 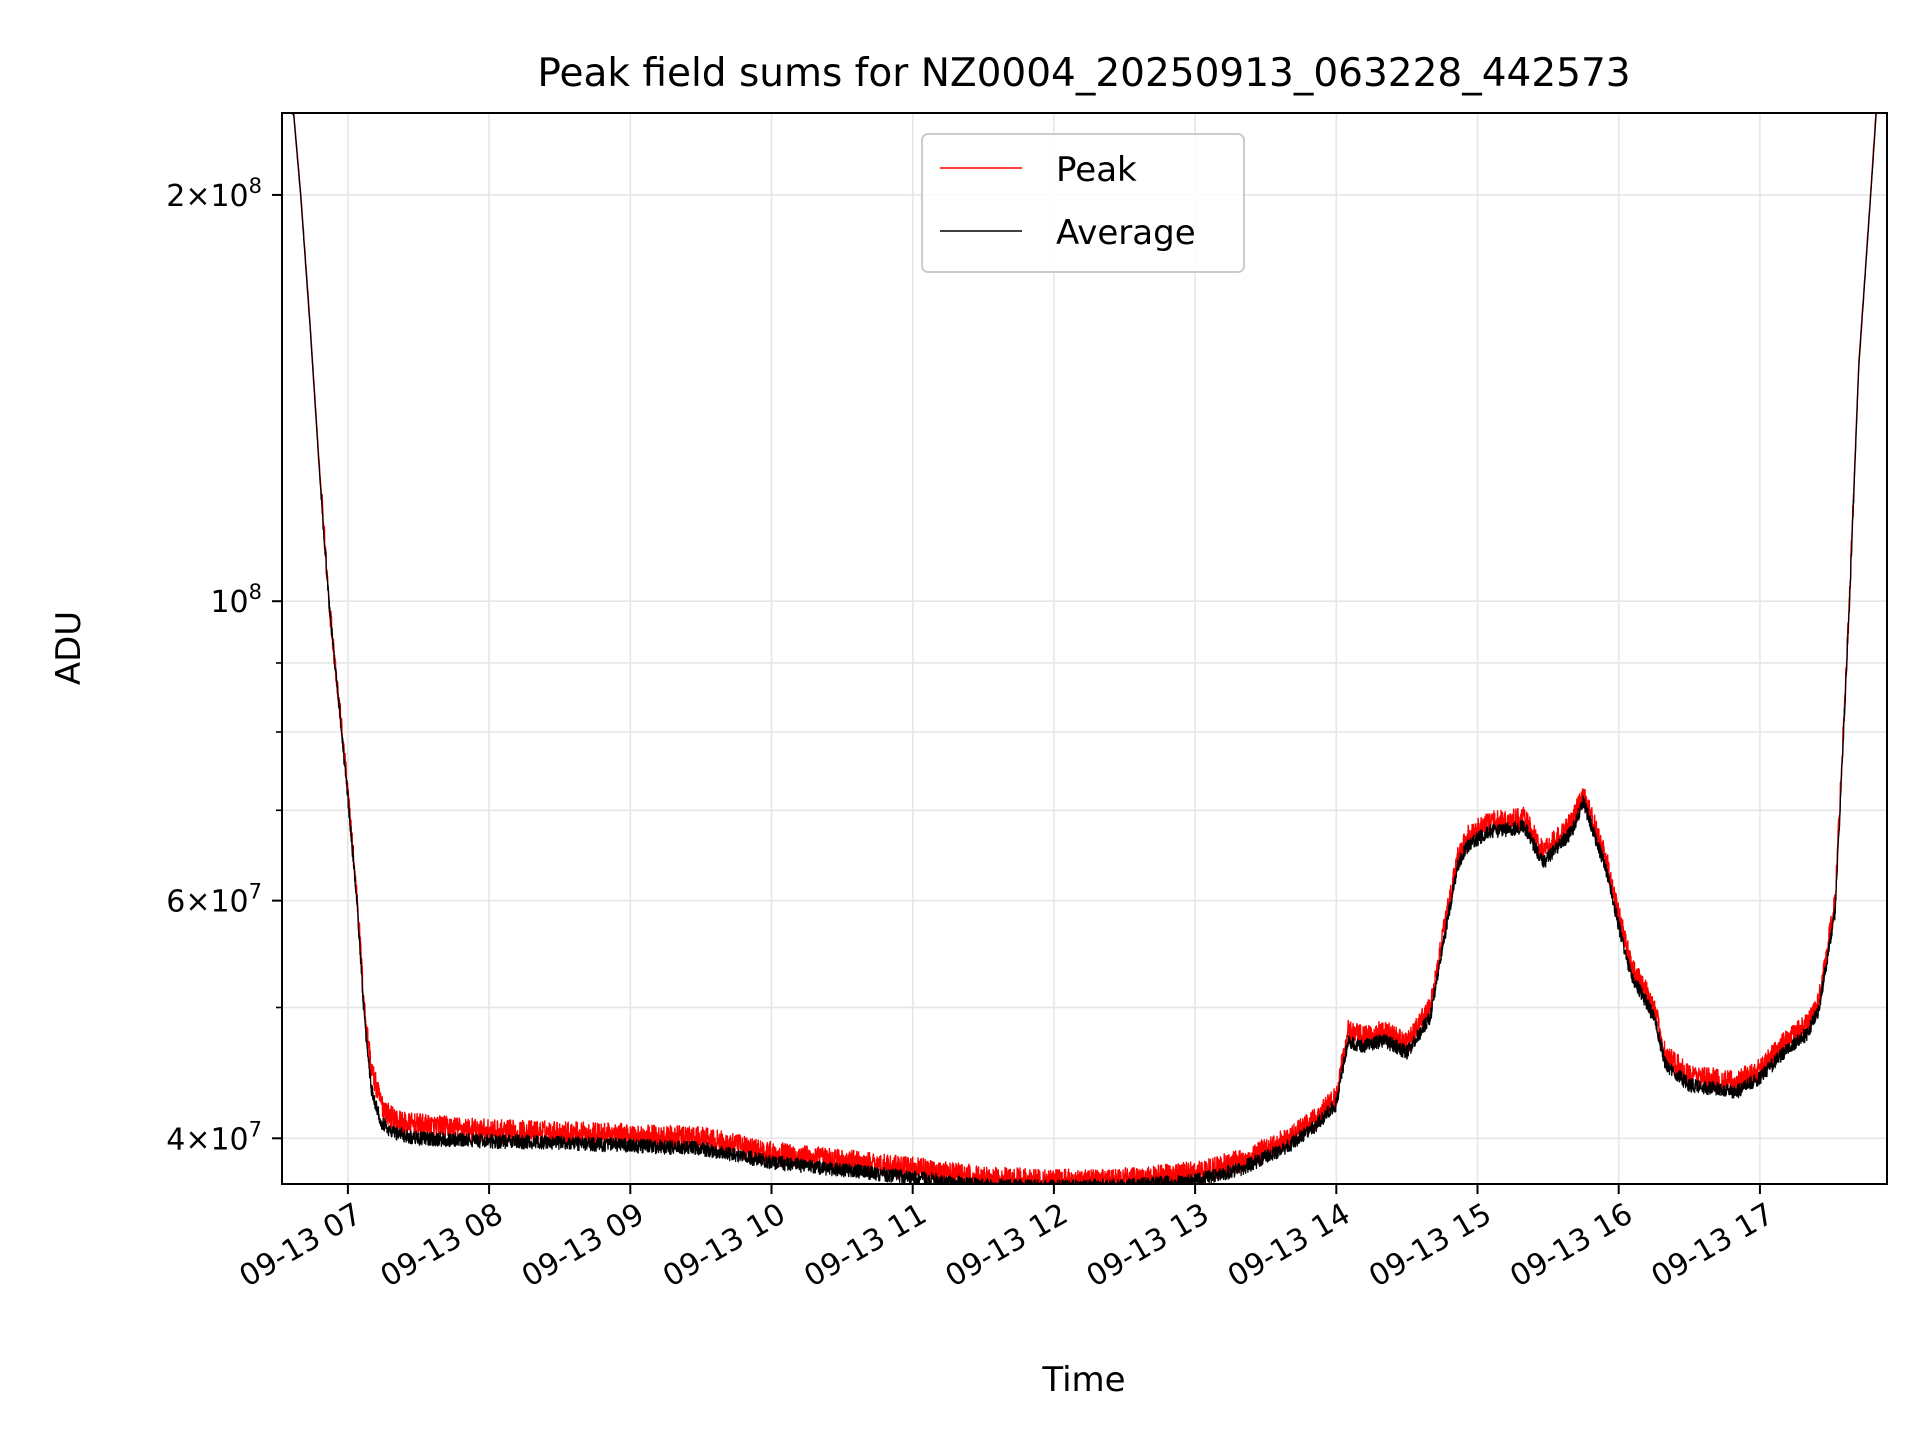 What do you see at coordinates (175, 902) in the screenshot?
I see `y-tick-base: 6` at bounding box center [175, 902].